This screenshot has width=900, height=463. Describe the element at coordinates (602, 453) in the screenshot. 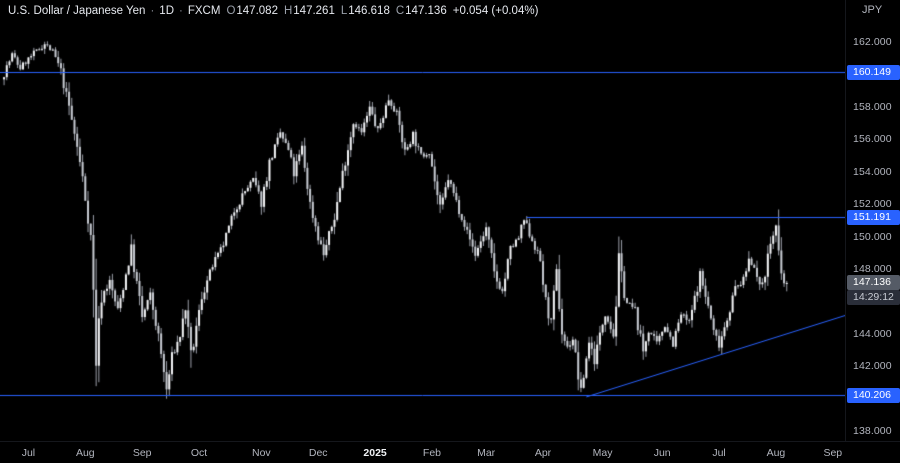

I see `time-axis-label: May` at that location.